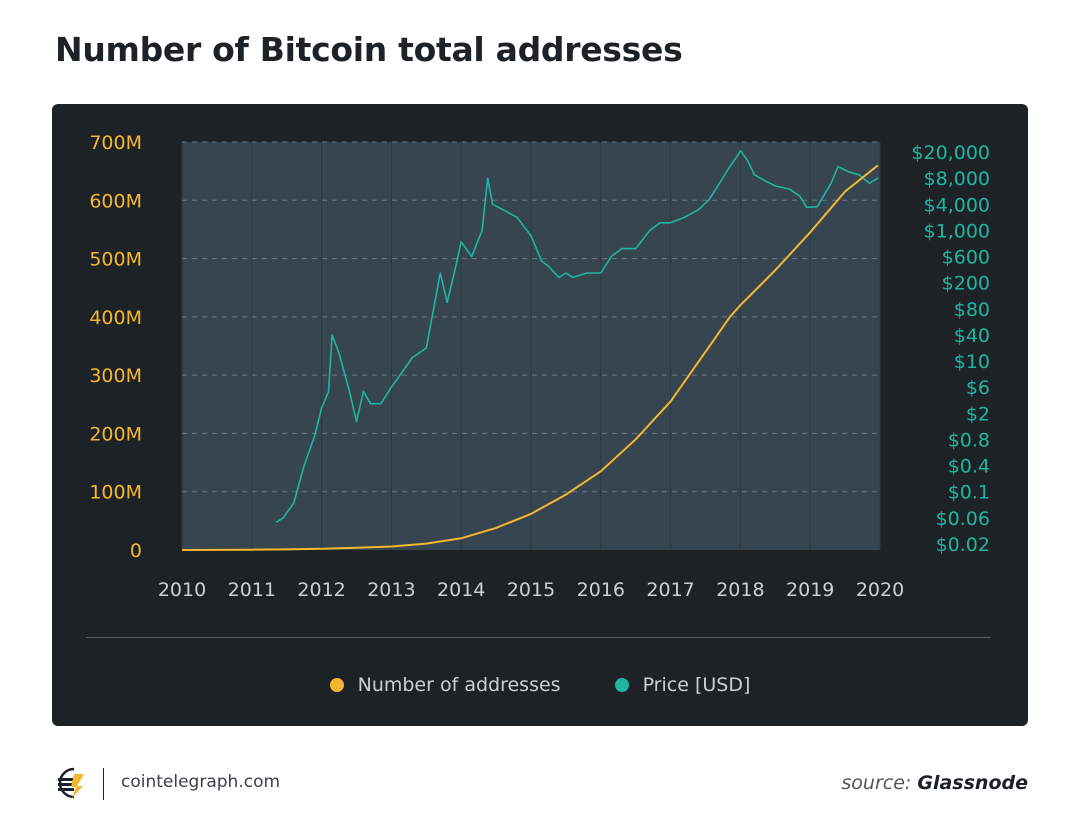 This screenshot has height=820, width=1080. Describe the element at coordinates (71, 783) in the screenshot. I see `cointelegraph-logo-icon` at that location.